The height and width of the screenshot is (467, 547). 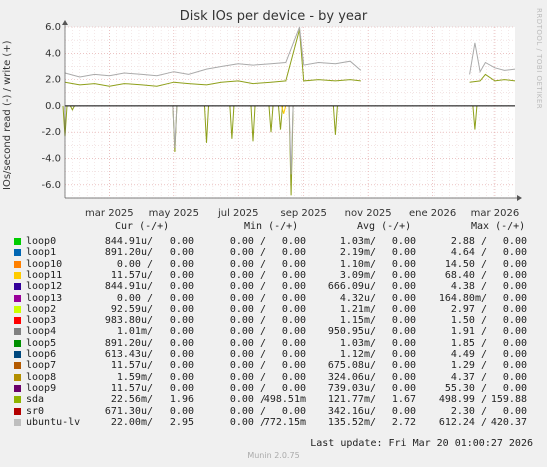 I want to click on legend-value-avg-r: 666.09u/, so click(x=351, y=287).